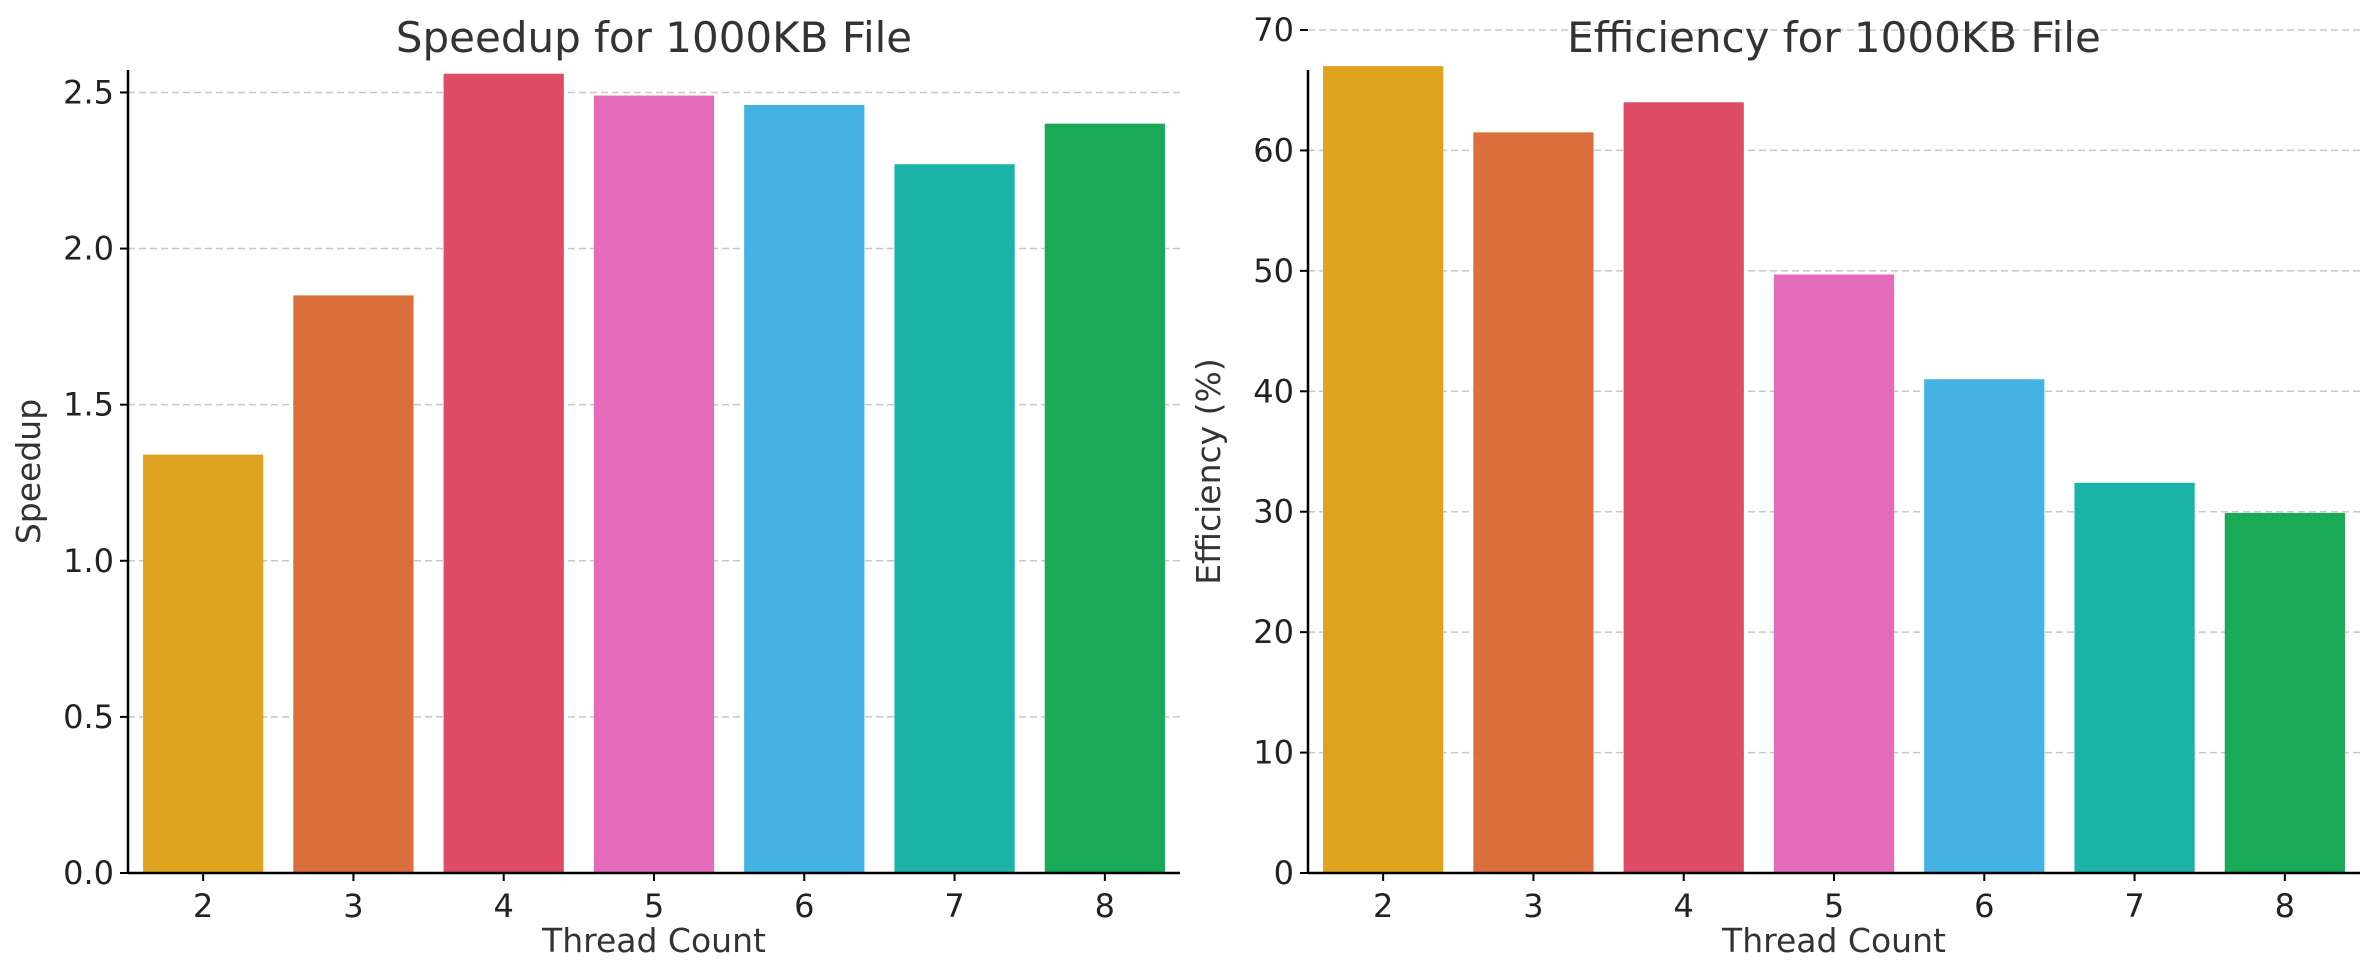 The width and height of the screenshot is (2379, 980). Describe the element at coordinates (1273, 150) in the screenshot. I see `efficiency-y-tick-label: 60` at that location.